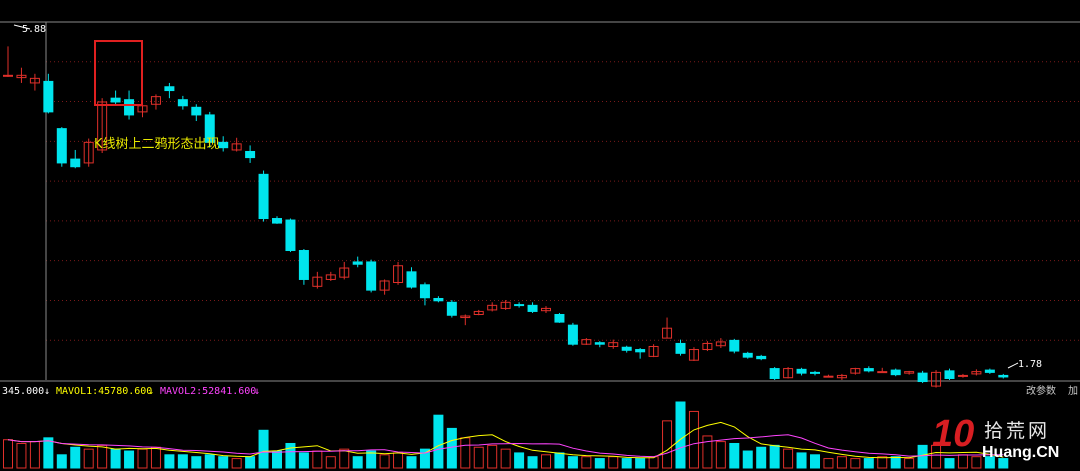 The width and height of the screenshot is (1080, 471). What do you see at coordinates (23, 391) in the screenshot?
I see `volume-legend-item: 345.000` at bounding box center [23, 391].